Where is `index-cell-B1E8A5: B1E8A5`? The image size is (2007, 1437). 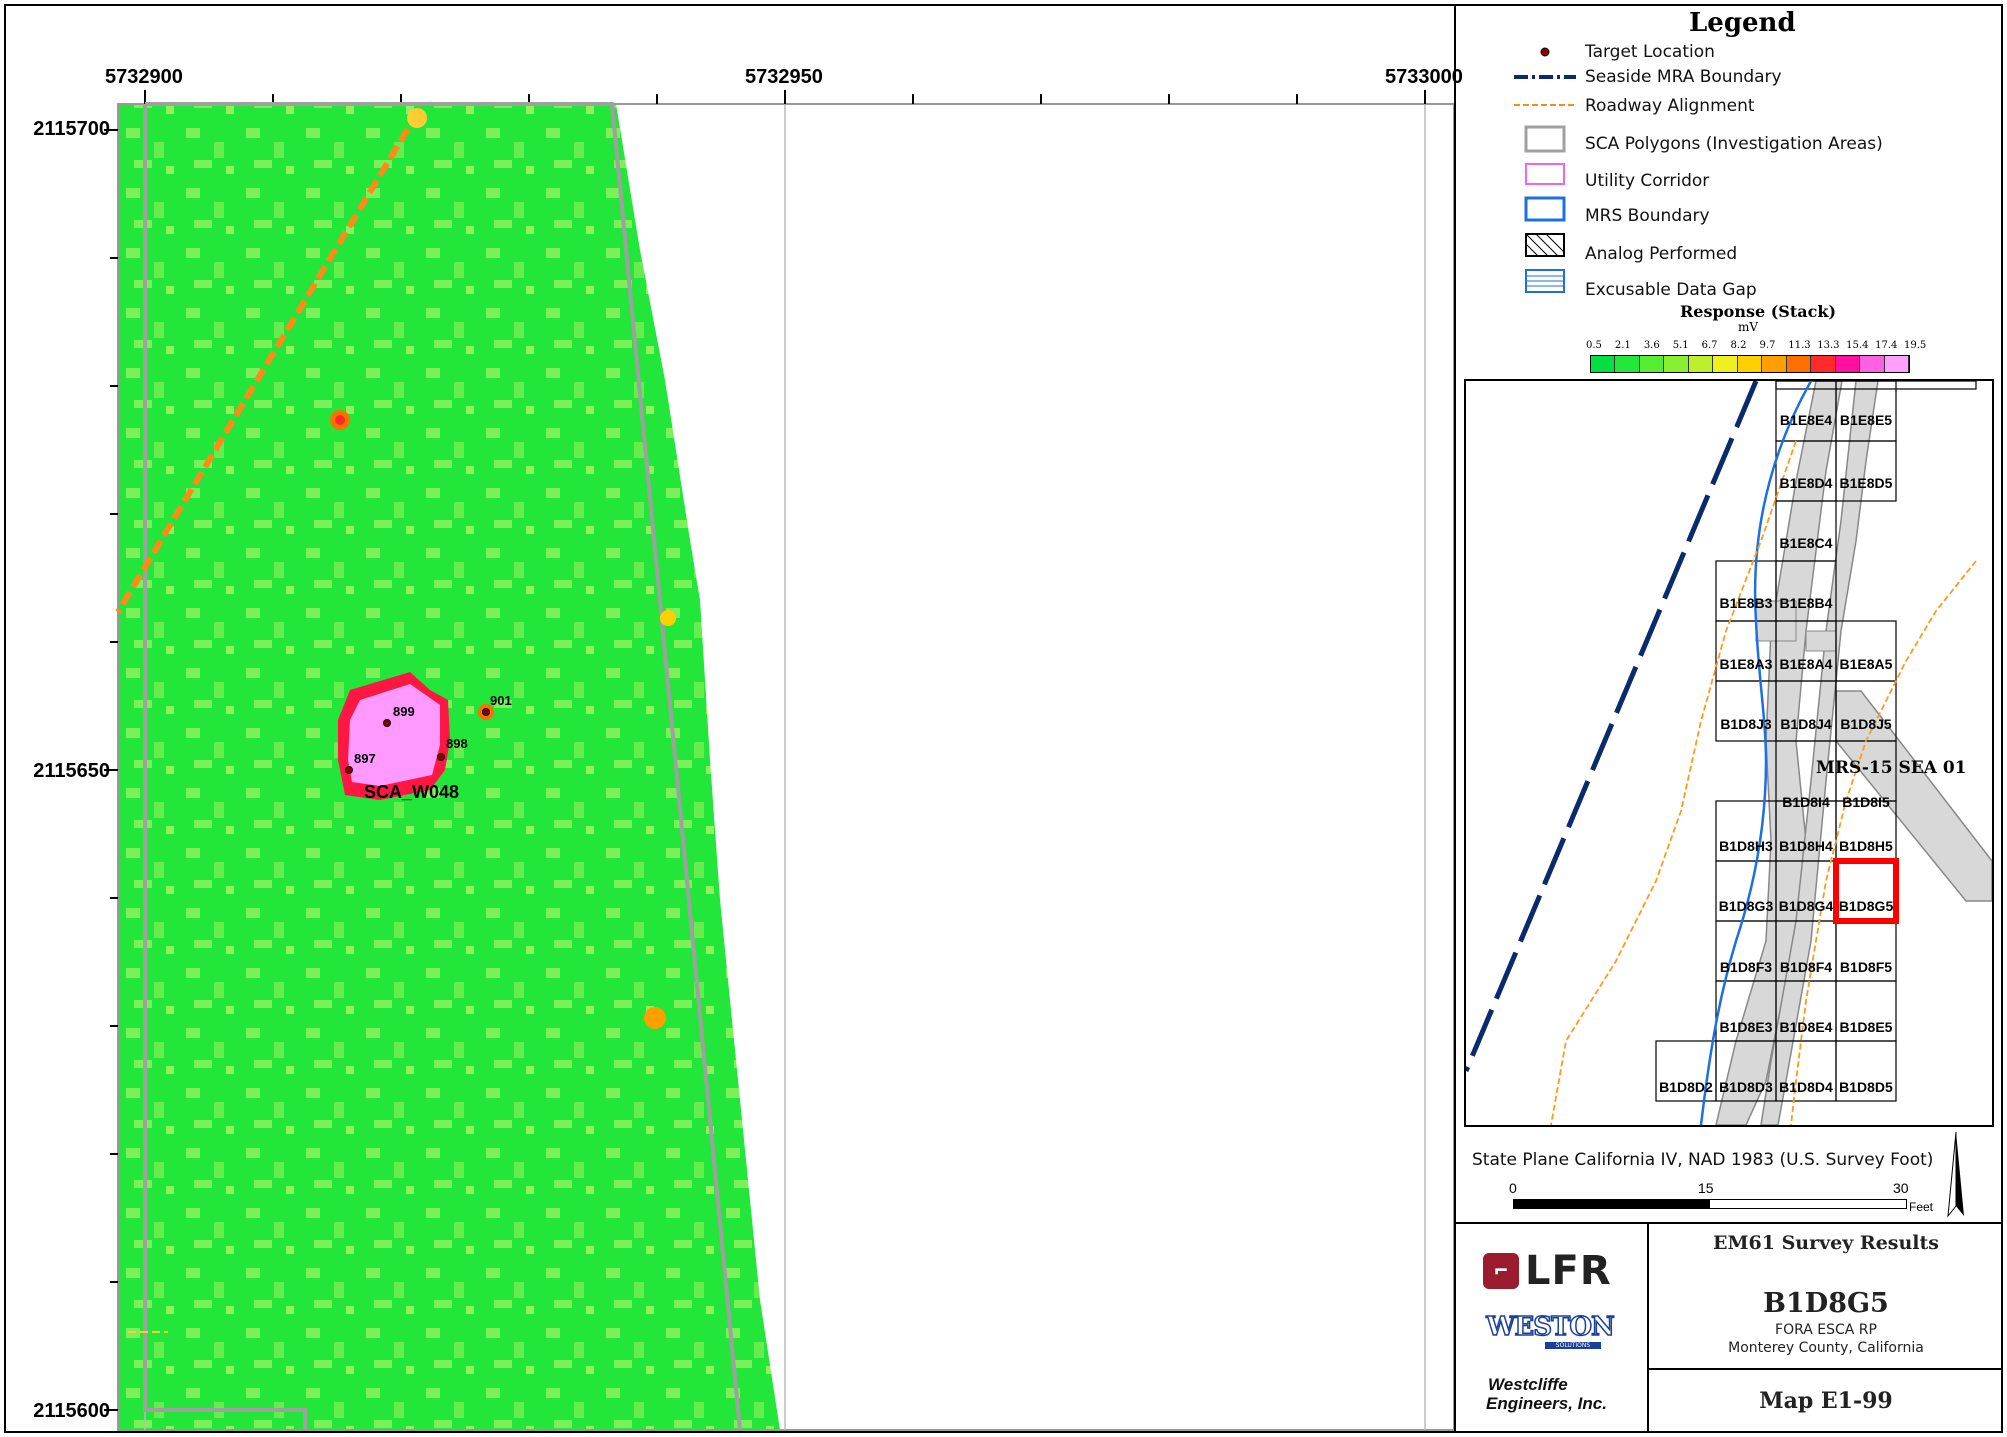 index-cell-B1E8A5: B1E8A5 is located at coordinates (1866, 664).